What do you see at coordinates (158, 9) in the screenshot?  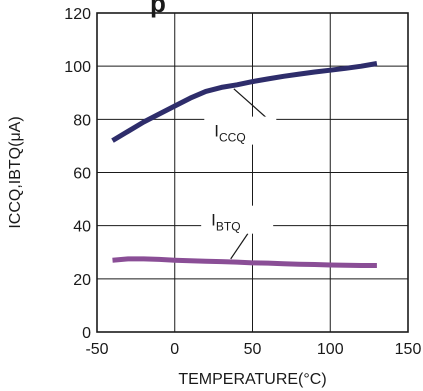 I see `chart-title: p` at bounding box center [158, 9].